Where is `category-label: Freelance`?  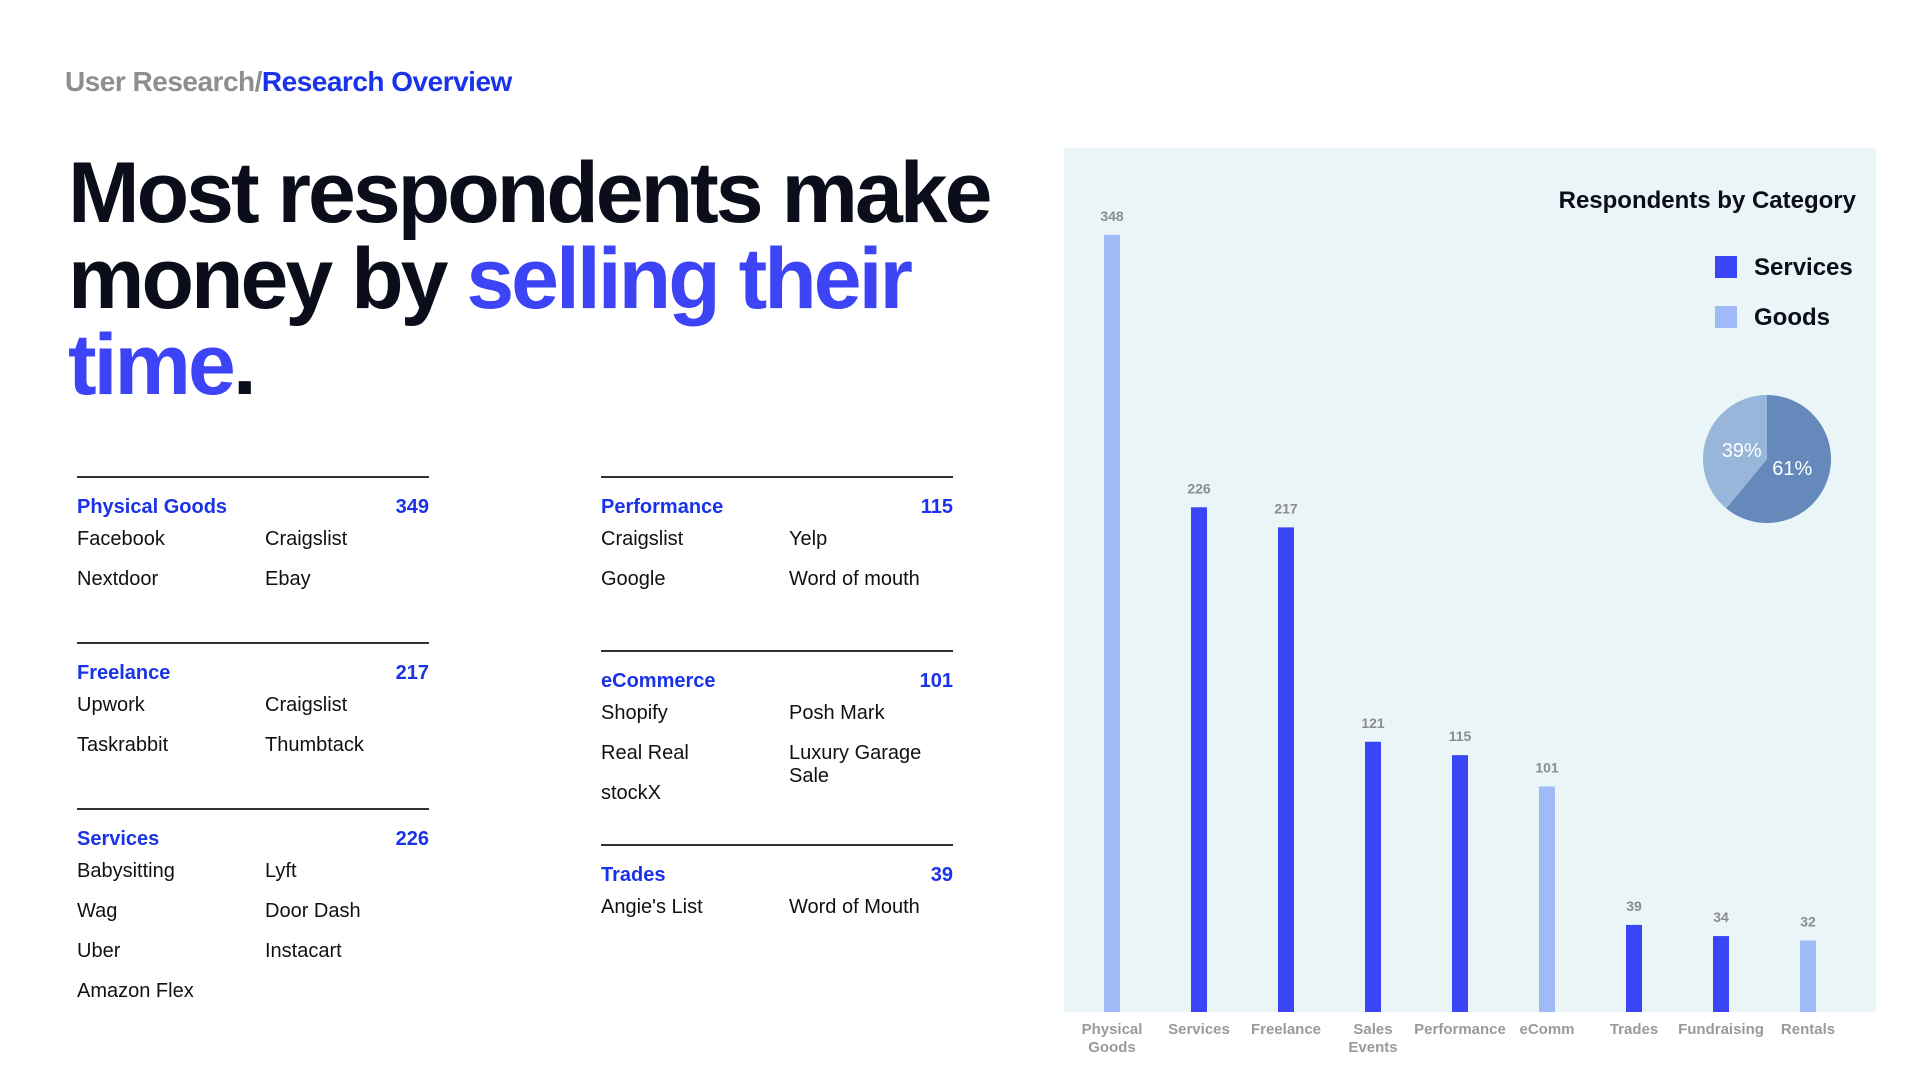
category-label: Freelance is located at coordinates (1286, 1029).